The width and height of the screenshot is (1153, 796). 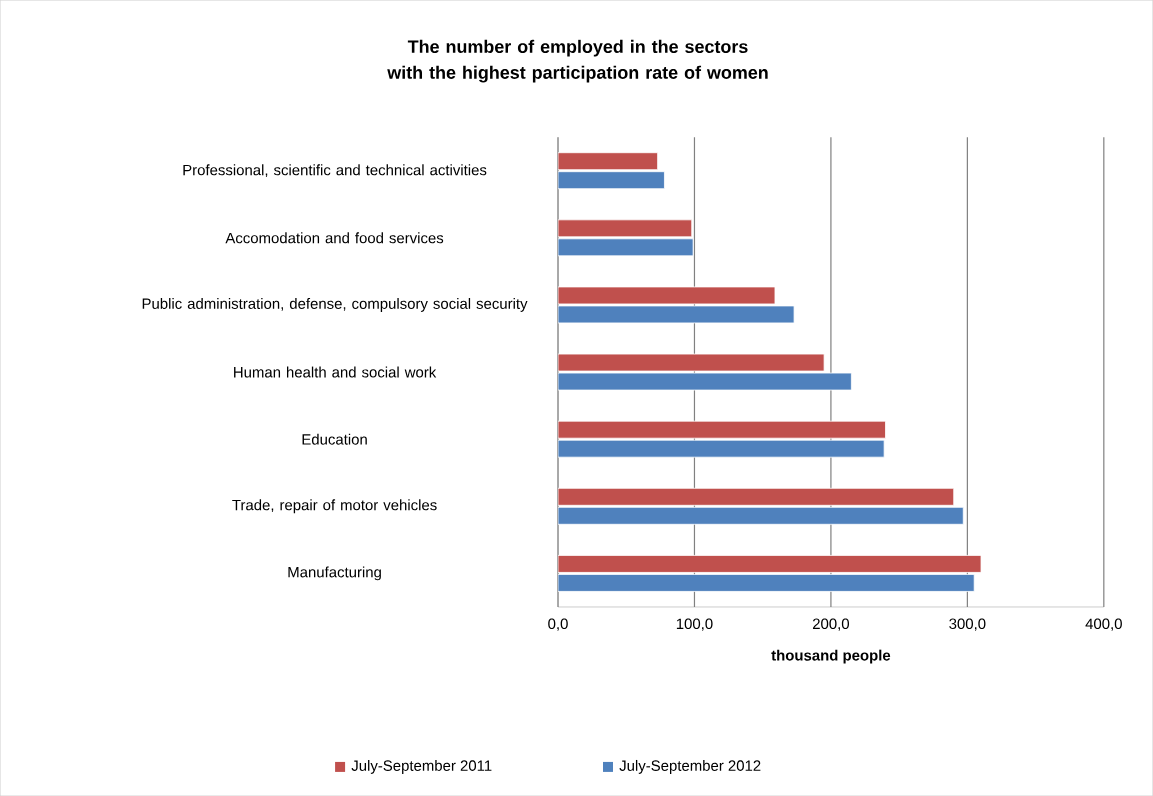 I want to click on y-tick-label: Trade, repair of motor vehicles, so click(x=334, y=506).